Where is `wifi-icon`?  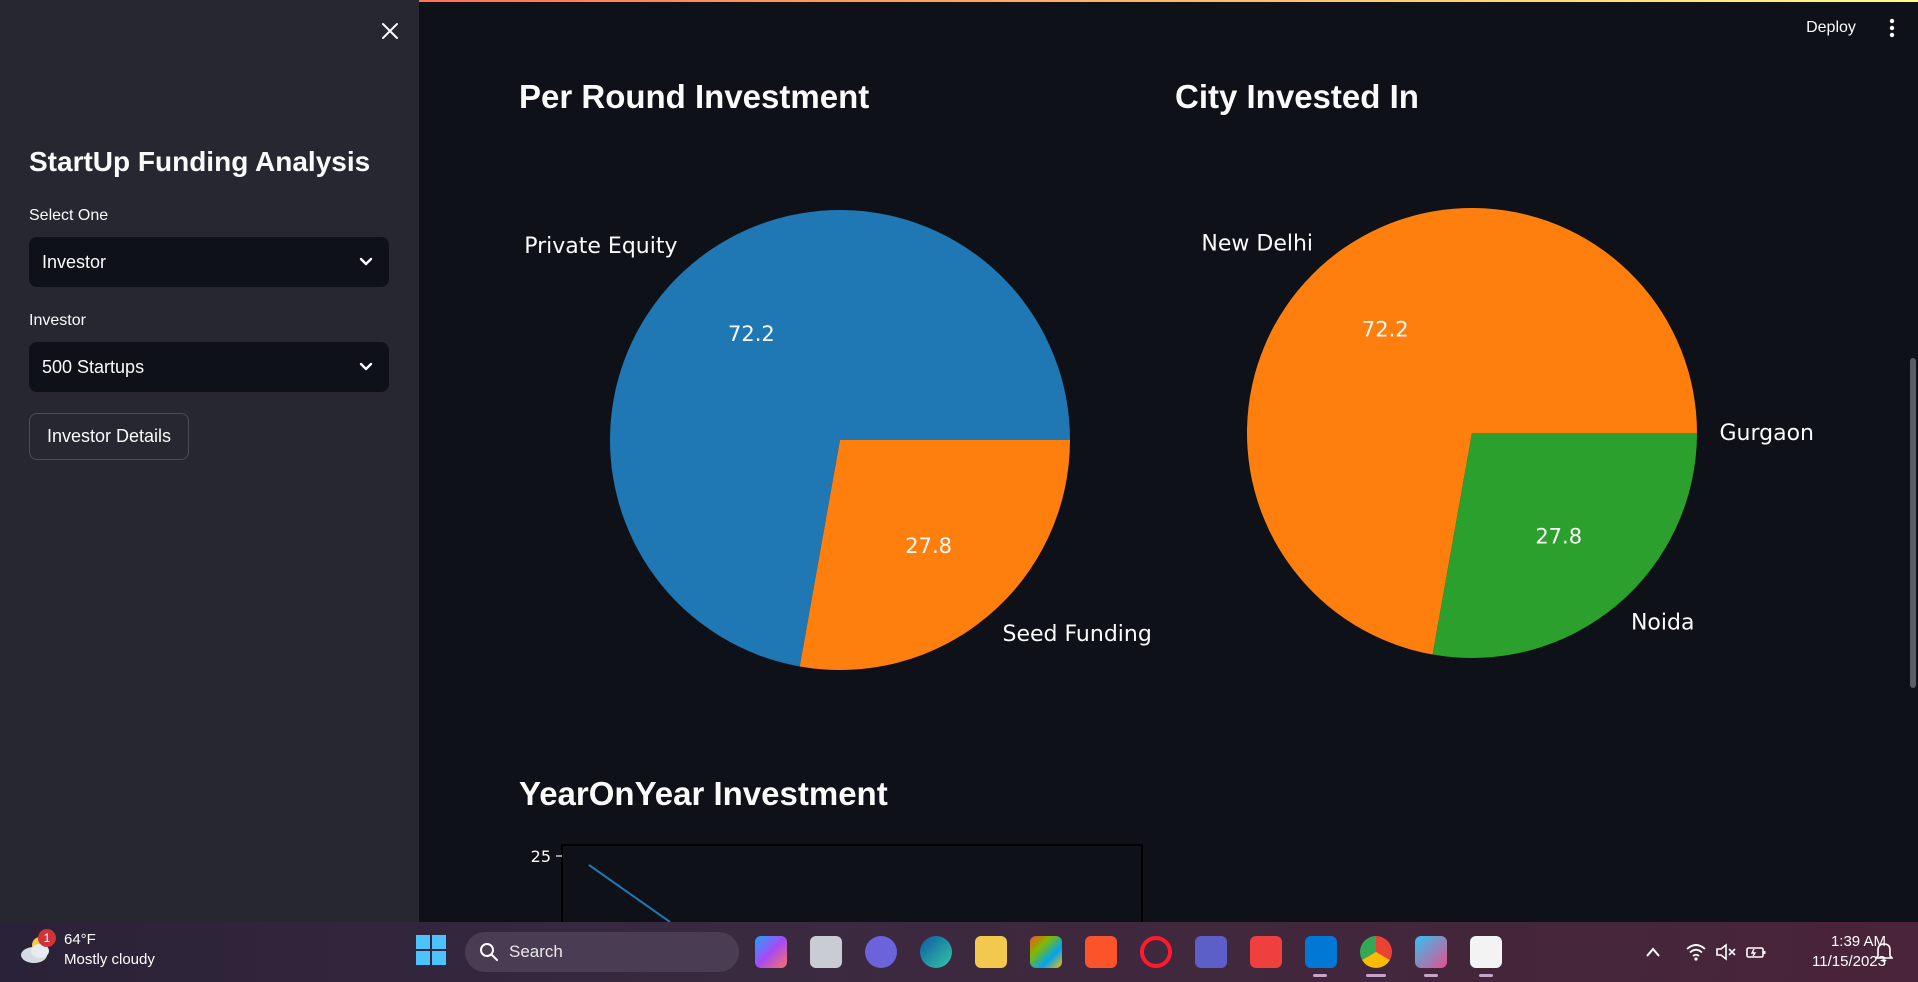 wifi-icon is located at coordinates (1696, 952).